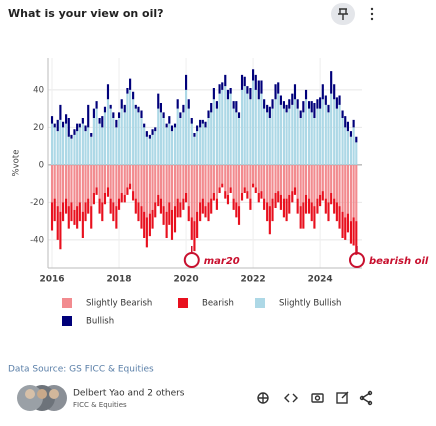 Image resolution: width=436 pixels, height=426 pixels. What do you see at coordinates (100, 322) in the screenshot?
I see `legend-label: Bullish` at bounding box center [100, 322].